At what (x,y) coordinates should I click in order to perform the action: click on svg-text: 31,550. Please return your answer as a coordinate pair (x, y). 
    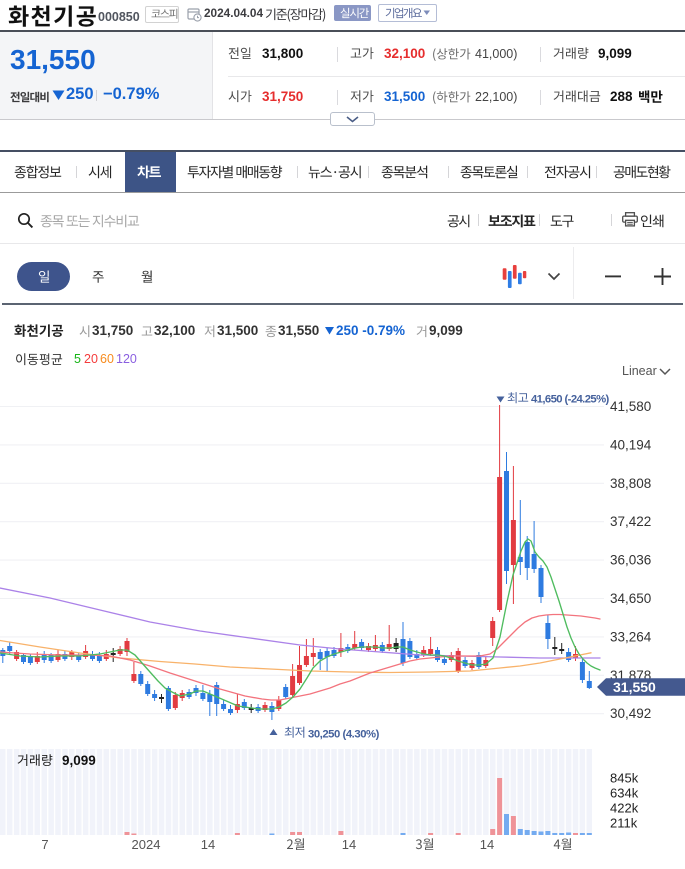
    Looking at the image, I should click on (634, 687).